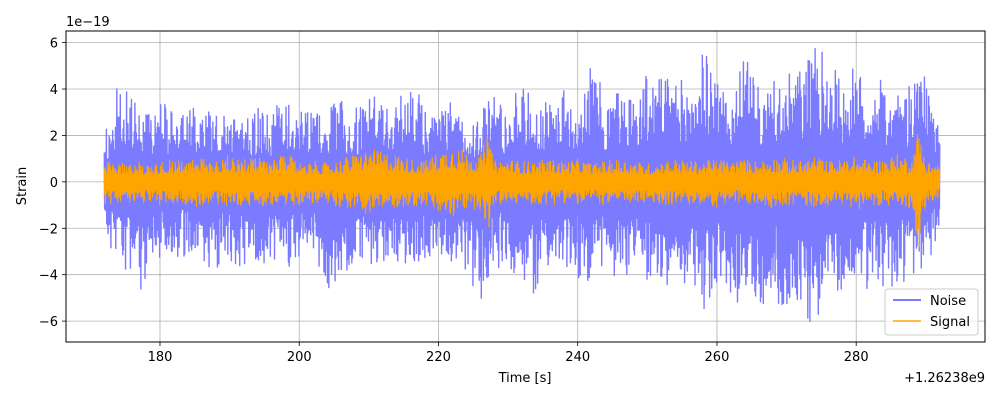 The height and width of the screenshot is (404, 1000). I want to click on x-offset-label: +1.26238e9, so click(944, 378).